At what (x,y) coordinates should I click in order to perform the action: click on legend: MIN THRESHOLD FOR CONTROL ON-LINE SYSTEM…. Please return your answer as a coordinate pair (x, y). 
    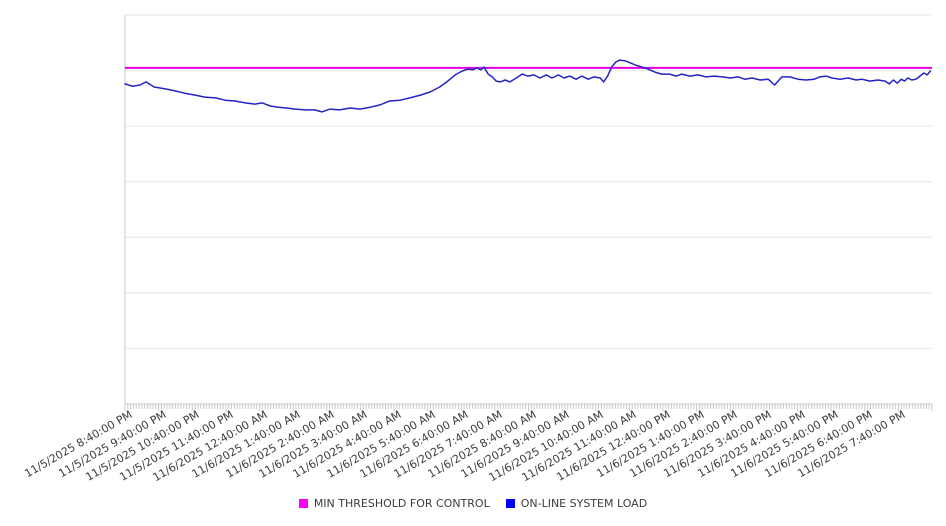
    Looking at the image, I should click on (473, 503).